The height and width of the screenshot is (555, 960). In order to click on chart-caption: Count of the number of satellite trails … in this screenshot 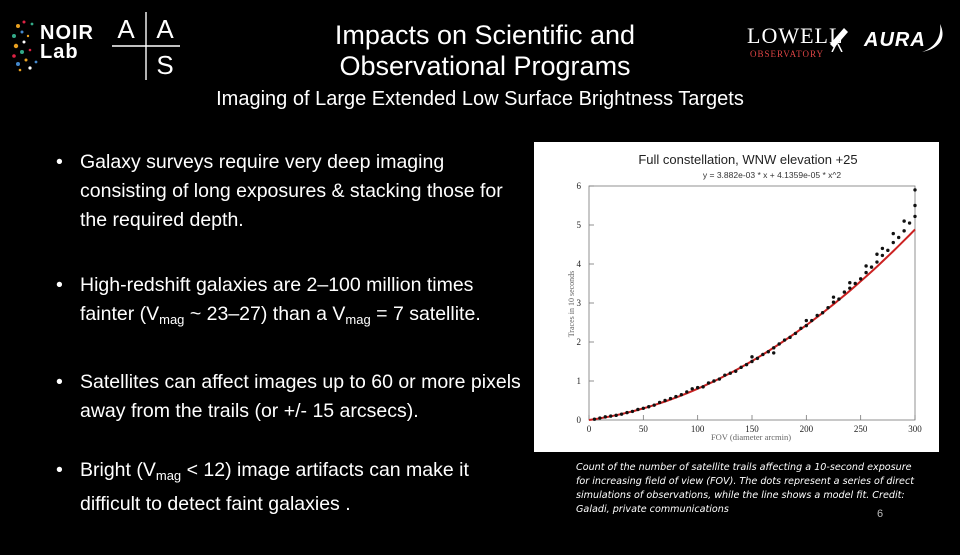, I will do `click(745, 488)`.